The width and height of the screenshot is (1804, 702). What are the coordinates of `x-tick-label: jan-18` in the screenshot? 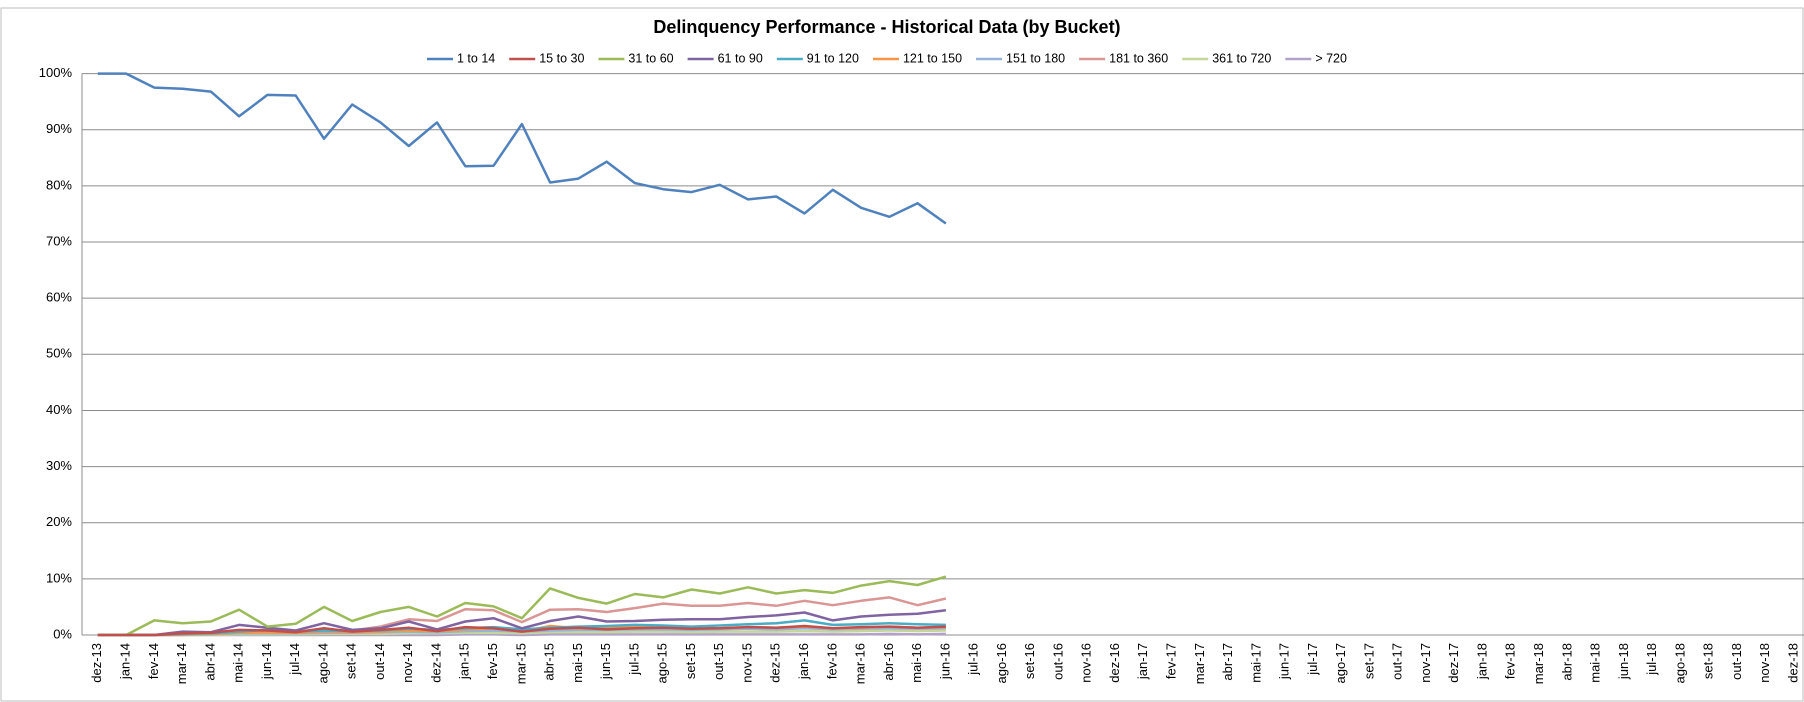 It's located at (1481, 661).